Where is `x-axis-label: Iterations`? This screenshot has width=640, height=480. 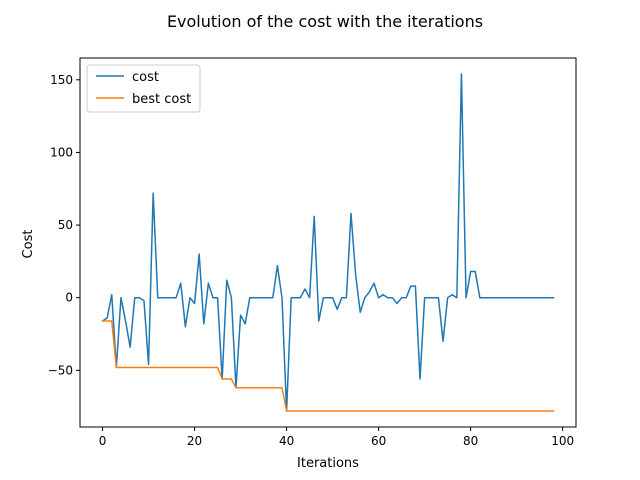
x-axis-label: Iterations is located at coordinates (328, 463).